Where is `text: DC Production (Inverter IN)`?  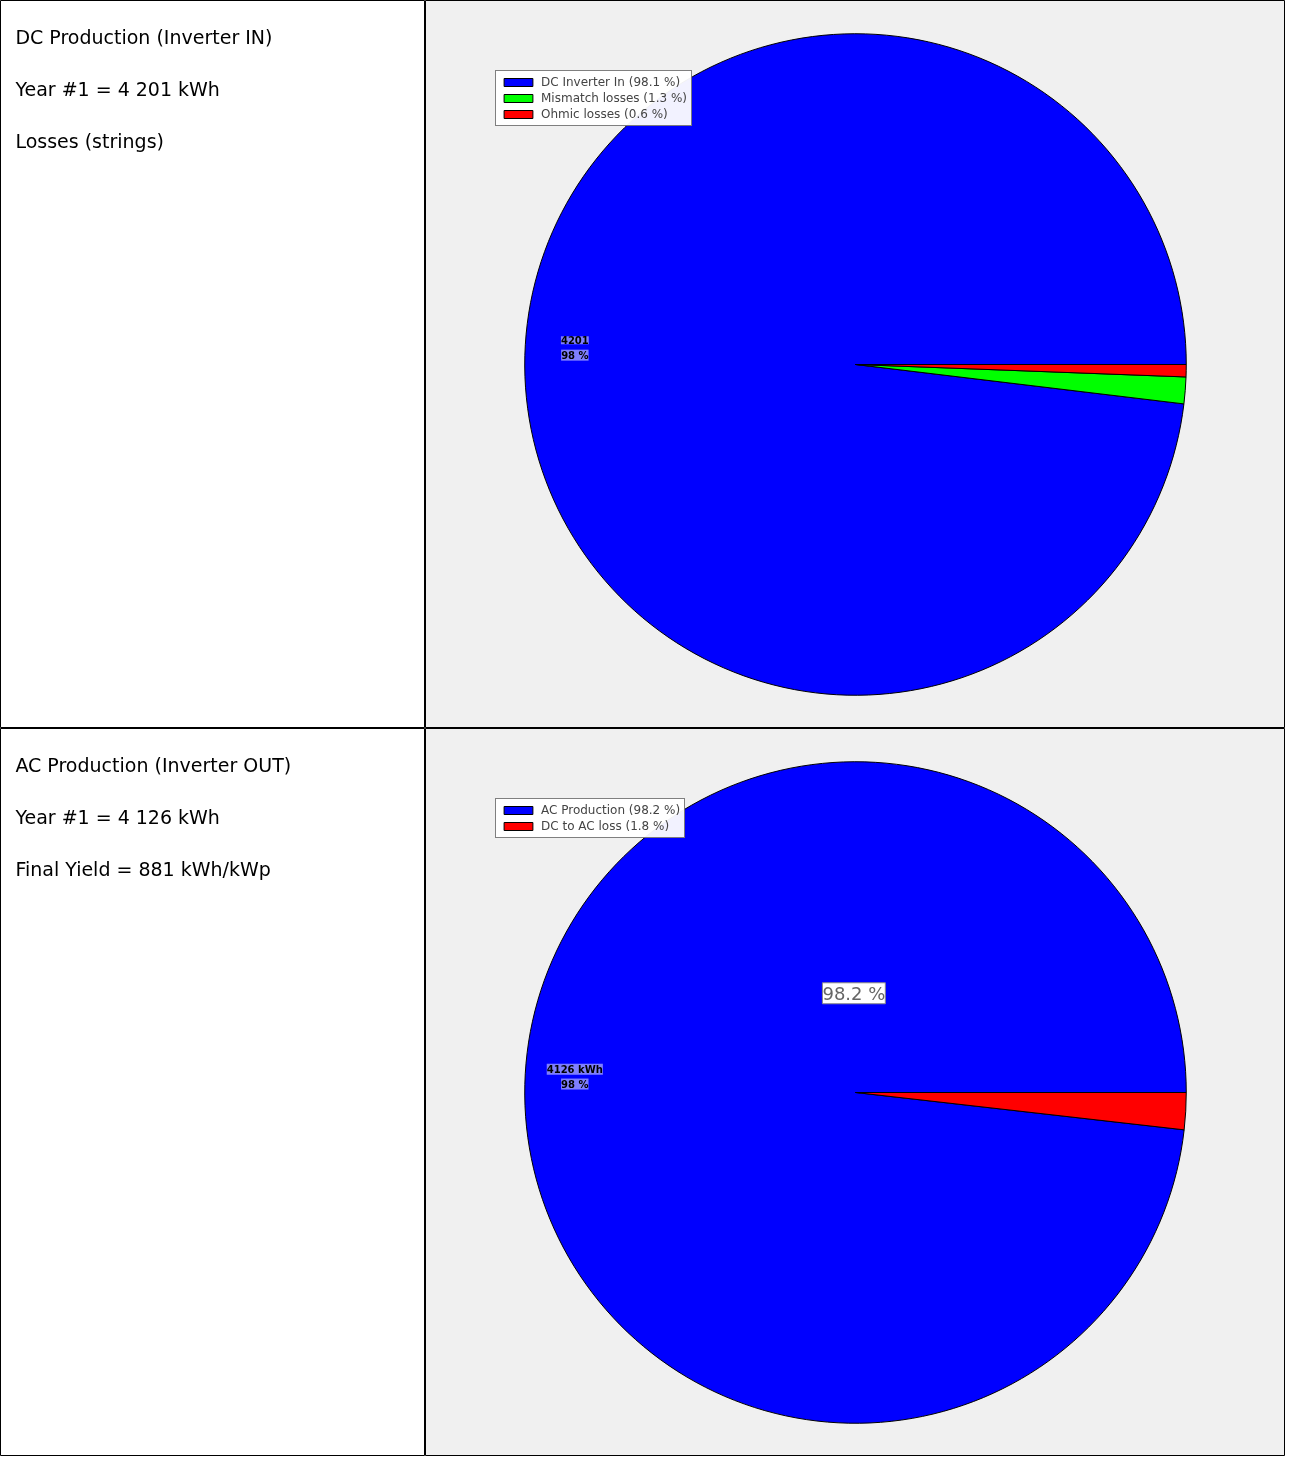 text: DC Production (Inverter IN) is located at coordinates (144, 36).